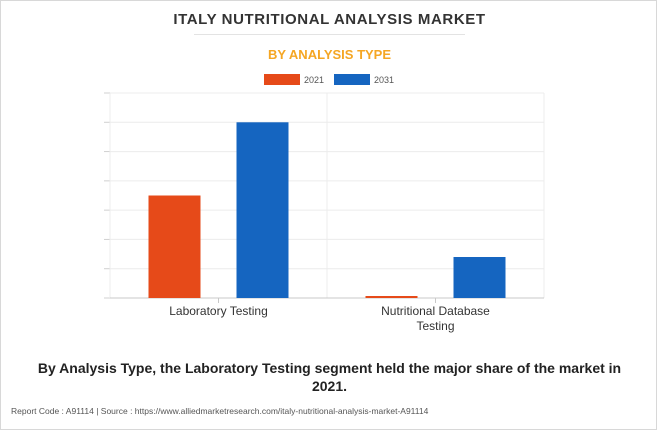  I want to click on x-tick-label: Nutritional Database, so click(435, 311).